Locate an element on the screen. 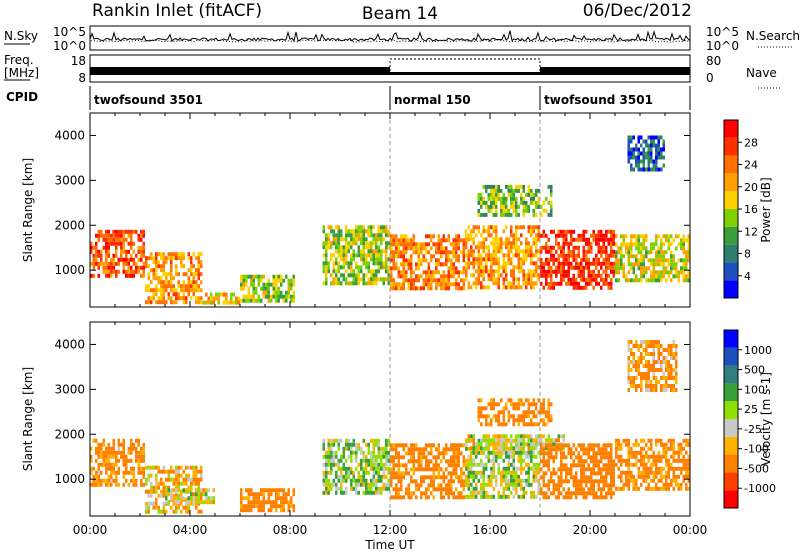  x-tick-label: 00:00 is located at coordinates (90, 530).